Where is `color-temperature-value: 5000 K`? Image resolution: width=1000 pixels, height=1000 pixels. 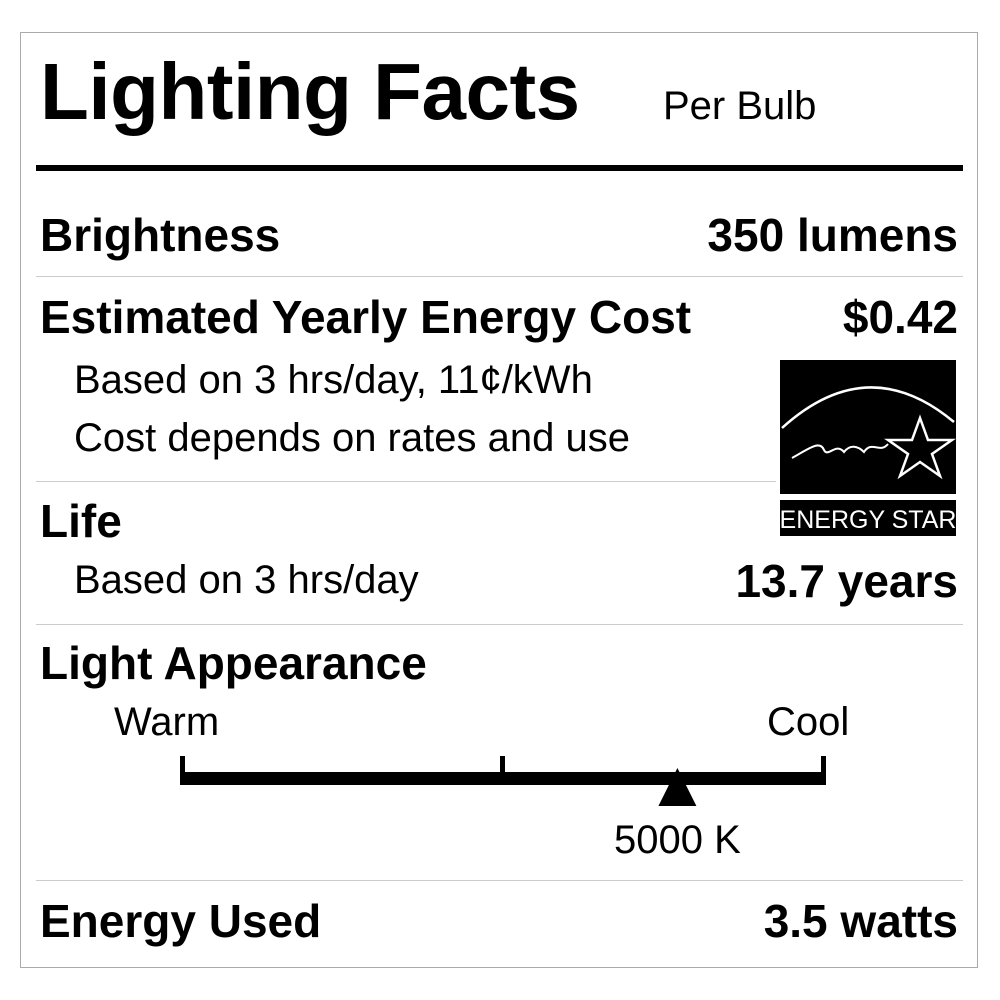
color-temperature-value: 5000 K is located at coordinates (677, 840).